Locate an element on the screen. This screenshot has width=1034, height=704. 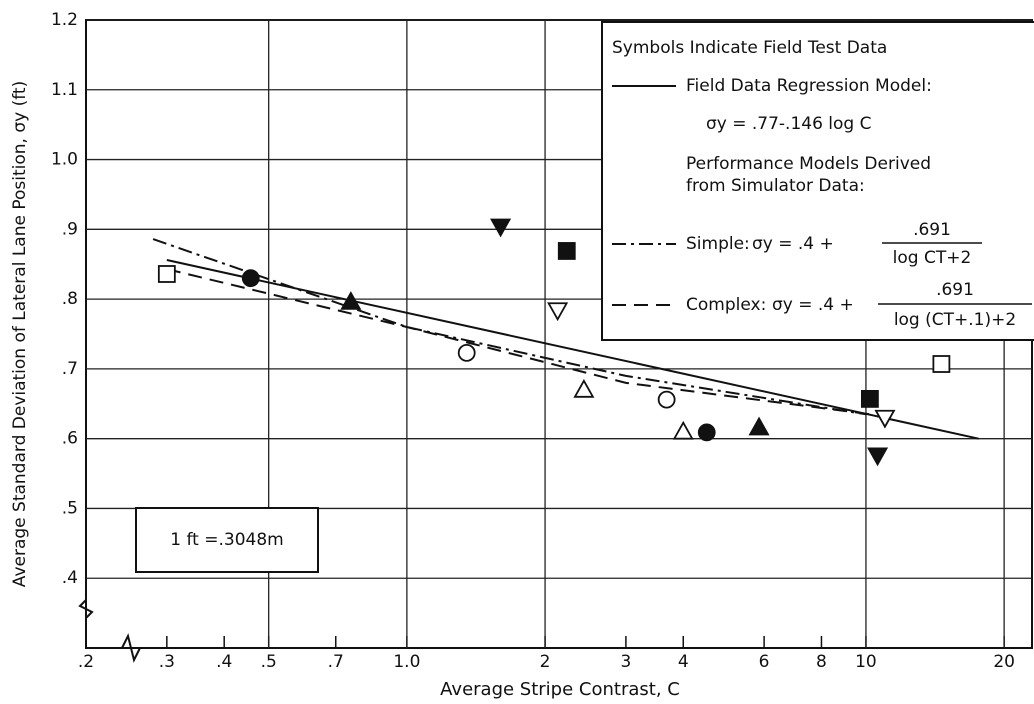
x-tick-label: .4 is located at coordinates (224, 662).